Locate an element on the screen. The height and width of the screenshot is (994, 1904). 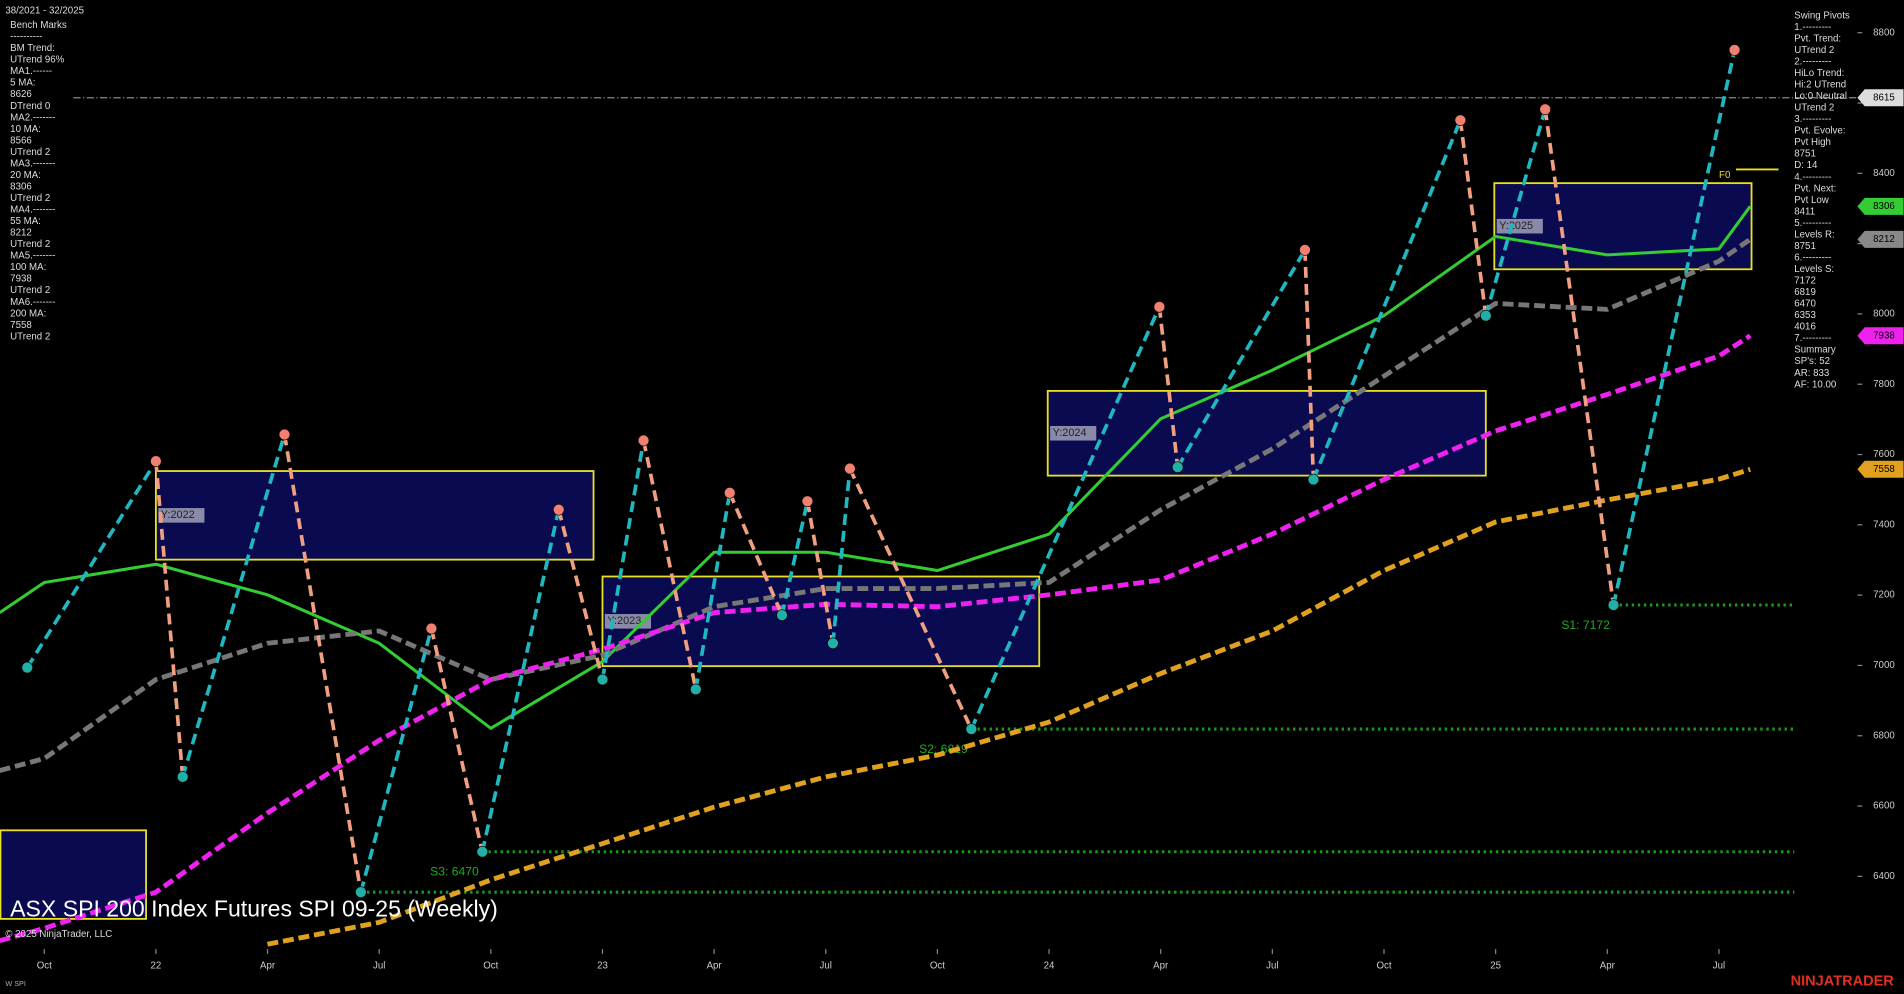
support-label: S3: 6470 is located at coordinates (454, 872).